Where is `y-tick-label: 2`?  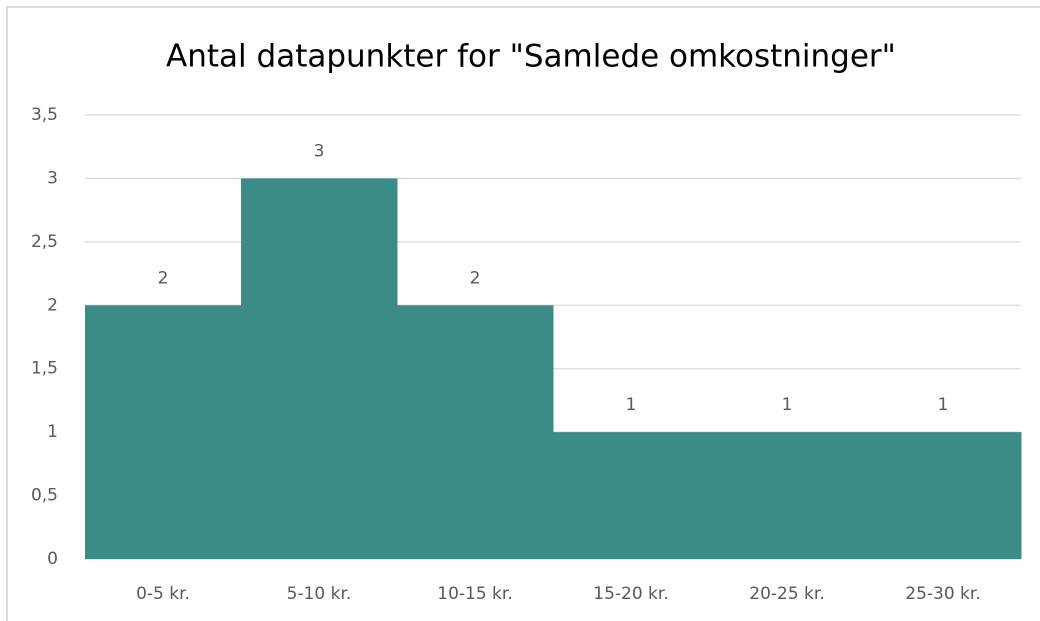 y-tick-label: 2 is located at coordinates (52, 305).